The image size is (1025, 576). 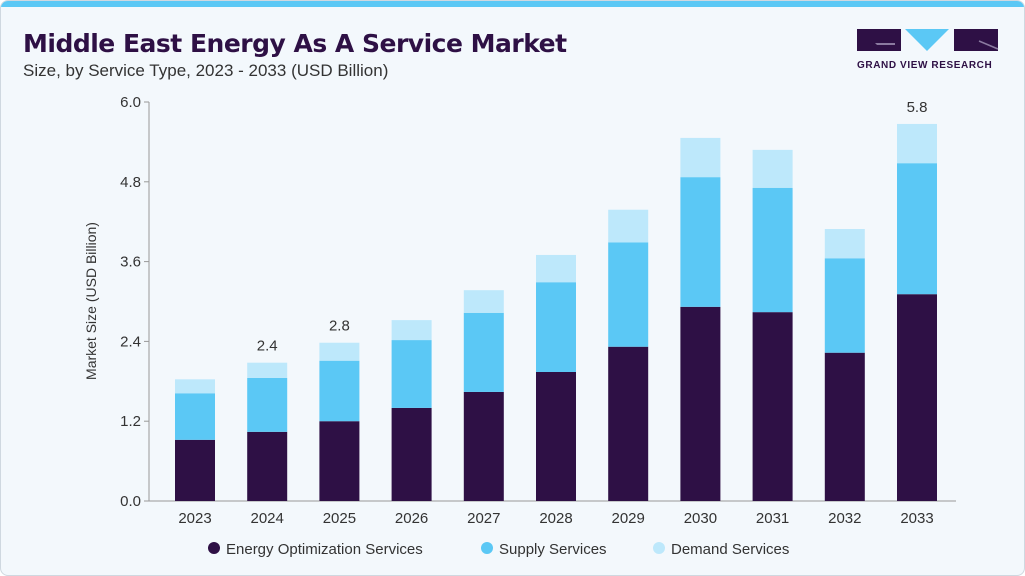 I want to click on bar-demand-services-2028, so click(x=556, y=268).